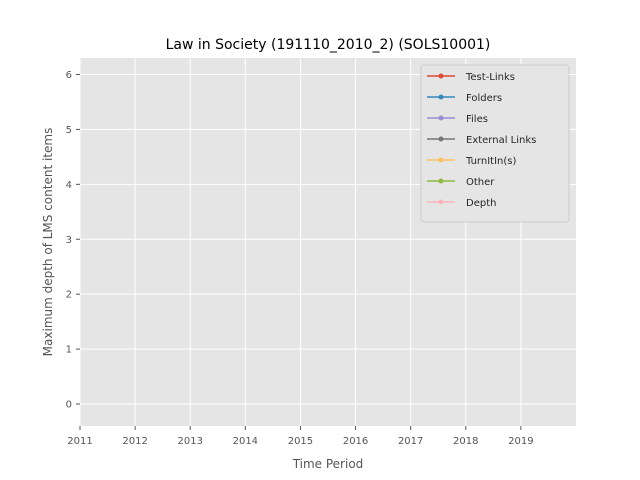  What do you see at coordinates (69, 240) in the screenshot?
I see `y-tick-label: 3` at bounding box center [69, 240].